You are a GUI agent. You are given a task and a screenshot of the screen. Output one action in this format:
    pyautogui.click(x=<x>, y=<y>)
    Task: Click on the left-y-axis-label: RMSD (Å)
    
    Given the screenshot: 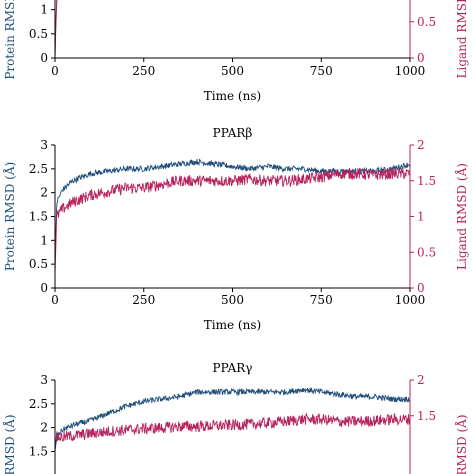 What is the action you would take?
    pyautogui.click(x=9, y=444)
    